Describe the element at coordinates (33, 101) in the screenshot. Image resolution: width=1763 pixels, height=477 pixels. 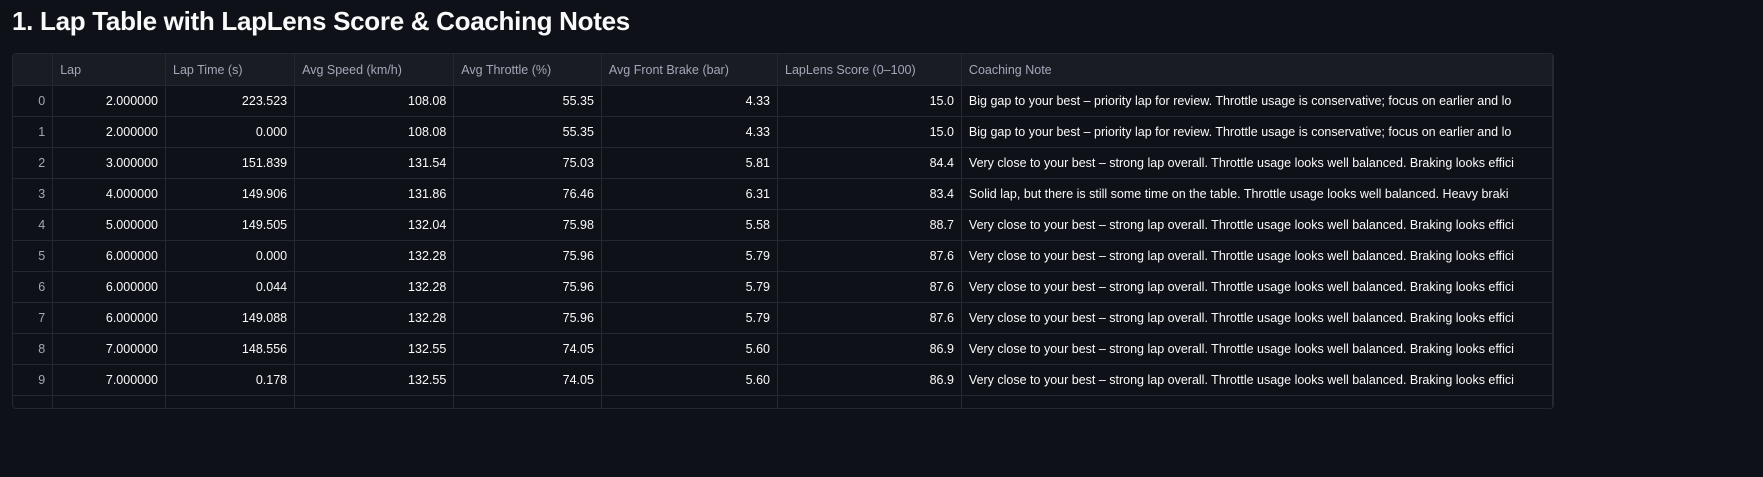
I see `row-index: 0` at that location.